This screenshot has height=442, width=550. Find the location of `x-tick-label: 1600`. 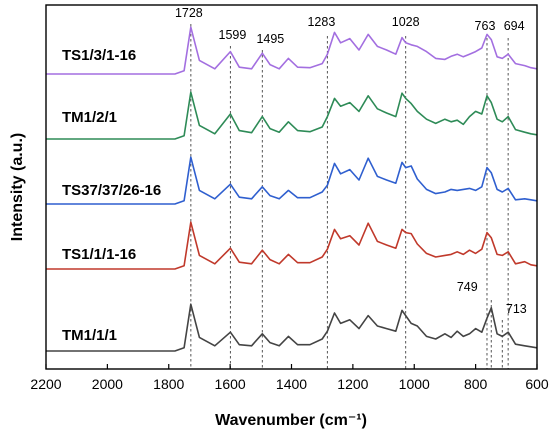

x-tick-label: 1600 is located at coordinates (230, 384).